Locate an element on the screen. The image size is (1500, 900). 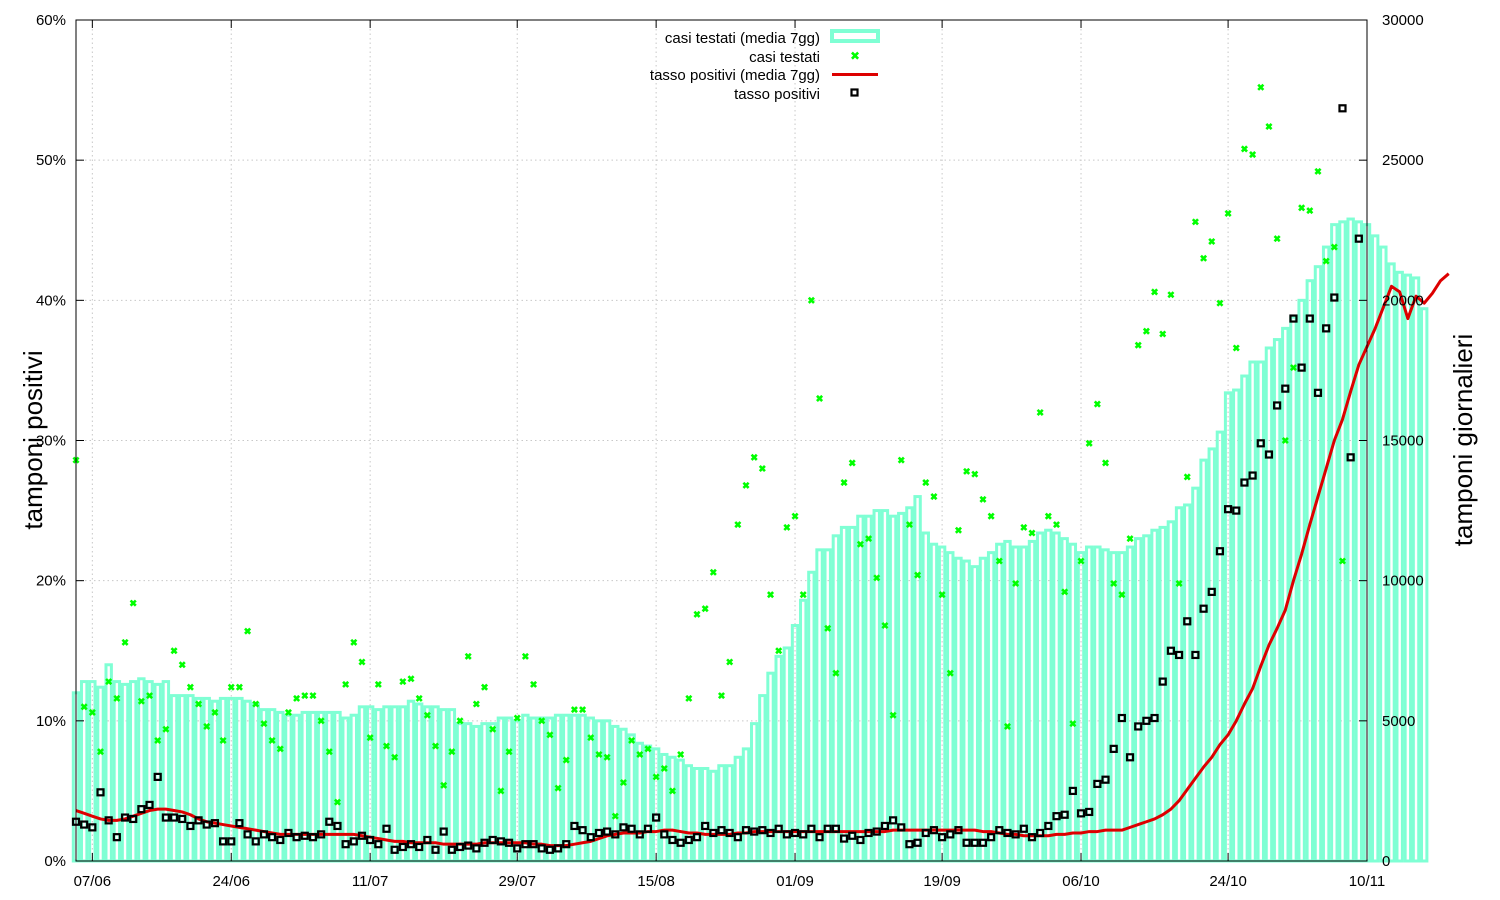
tick-label-y2: 30000 is located at coordinates (1403, 20).